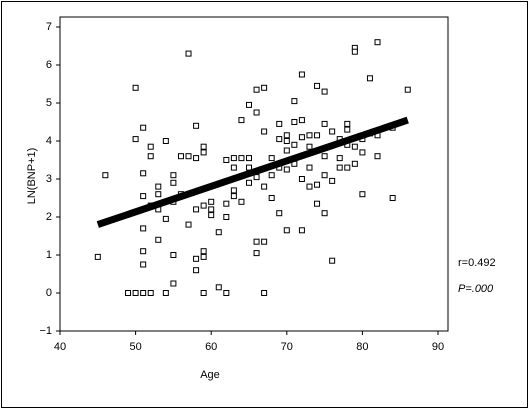 This screenshot has height=410, width=530. Describe the element at coordinates (49, 255) in the screenshot. I see `y-tick-label: 1` at that location.